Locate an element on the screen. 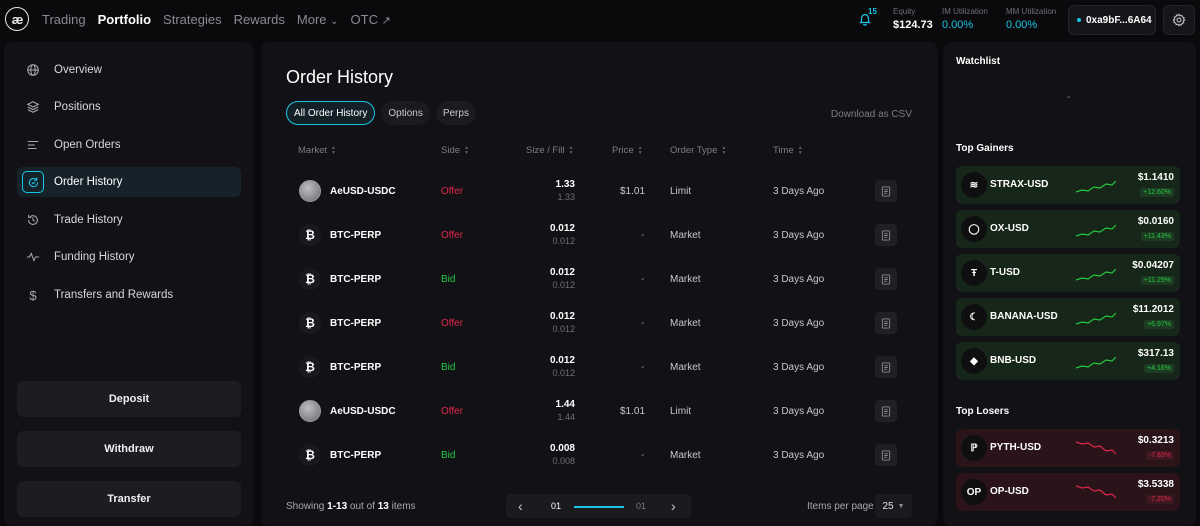 This screenshot has width=1200, height=526. tab-all-order-history: All Order History is located at coordinates (331, 113).